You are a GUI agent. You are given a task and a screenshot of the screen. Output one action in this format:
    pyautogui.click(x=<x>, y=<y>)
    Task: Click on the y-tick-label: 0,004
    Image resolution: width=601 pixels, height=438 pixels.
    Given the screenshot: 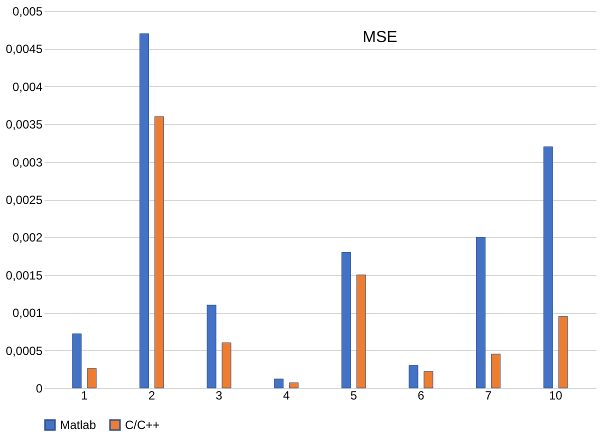 What is the action you would take?
    pyautogui.click(x=27, y=87)
    